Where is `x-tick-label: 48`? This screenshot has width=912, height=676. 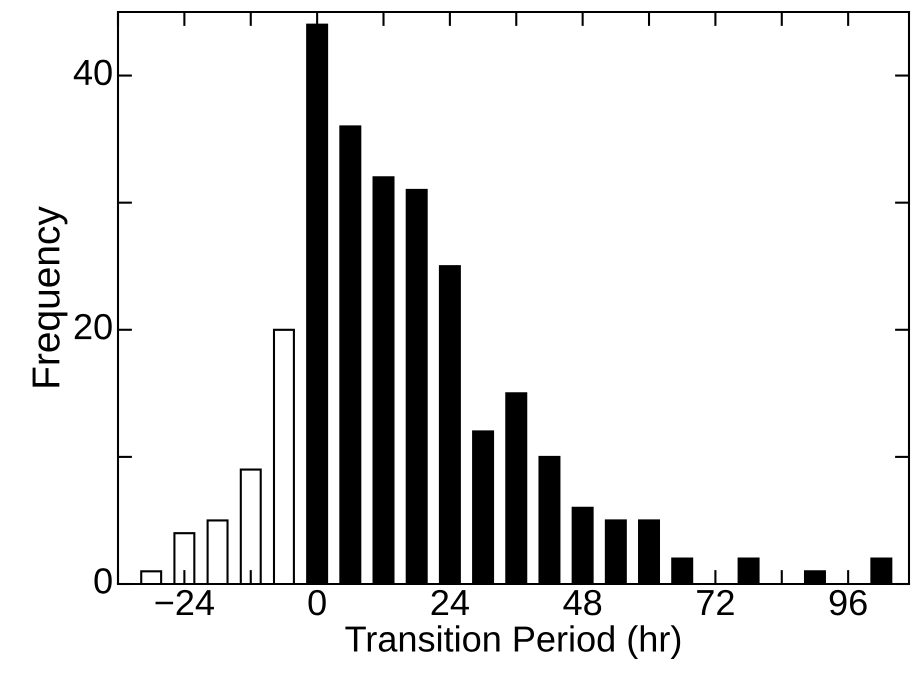 x-tick-label: 48 is located at coordinates (582, 603).